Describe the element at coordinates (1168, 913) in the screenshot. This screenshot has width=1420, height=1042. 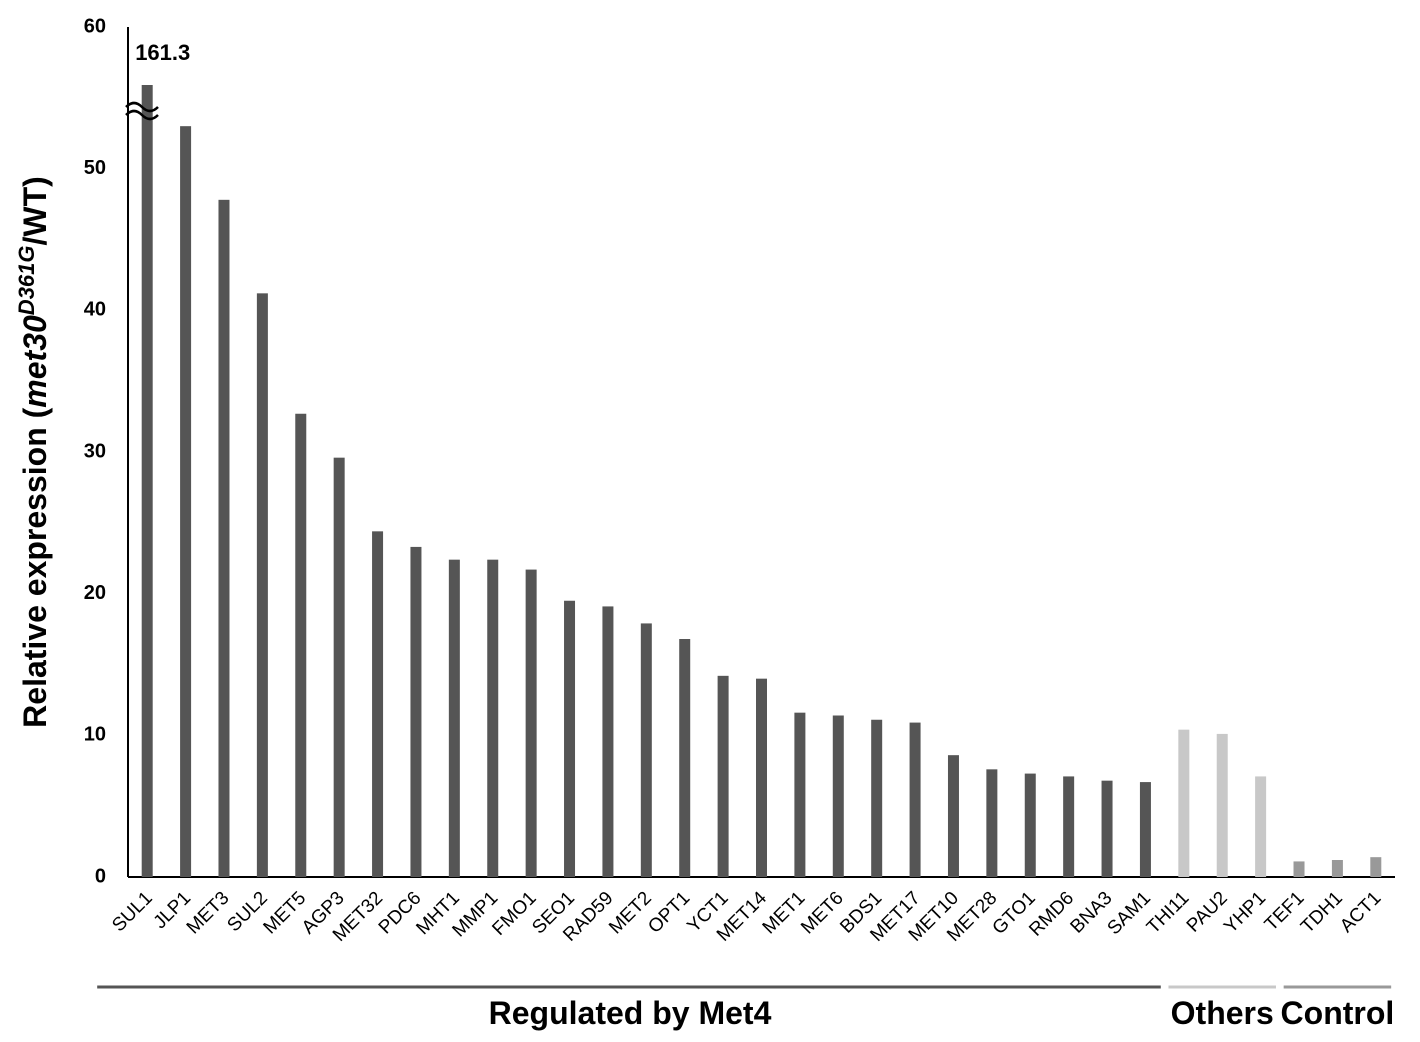
I see `x-tick-label: THI11` at that location.